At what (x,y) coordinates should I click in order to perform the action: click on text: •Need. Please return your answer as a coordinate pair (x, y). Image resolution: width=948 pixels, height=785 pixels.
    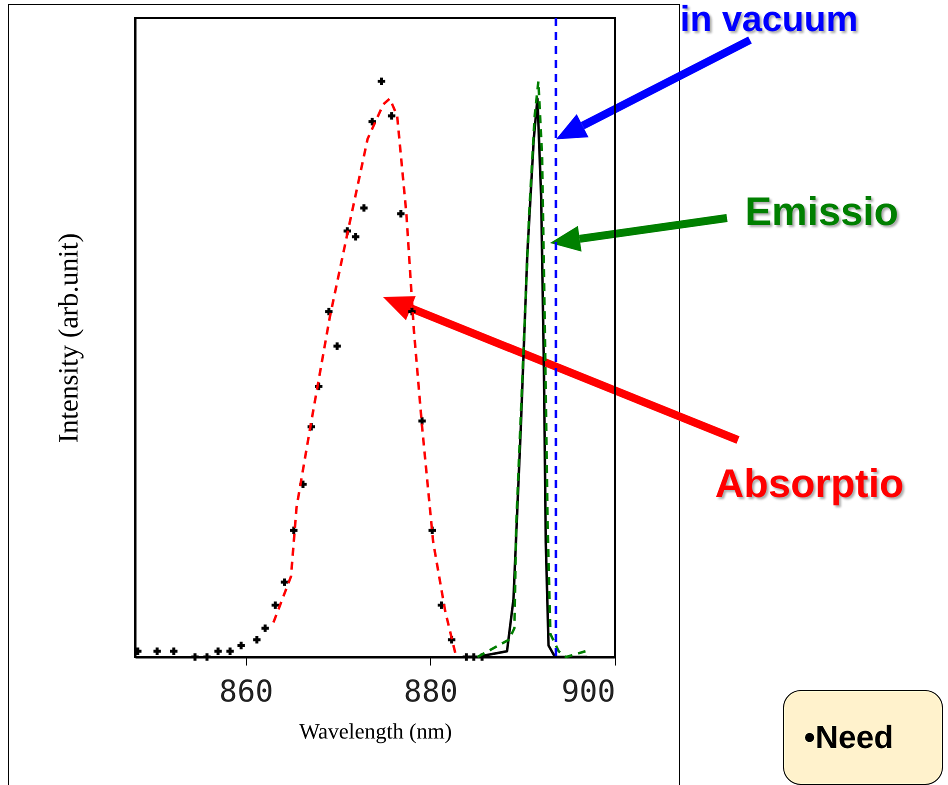
    Looking at the image, I should click on (863, 737).